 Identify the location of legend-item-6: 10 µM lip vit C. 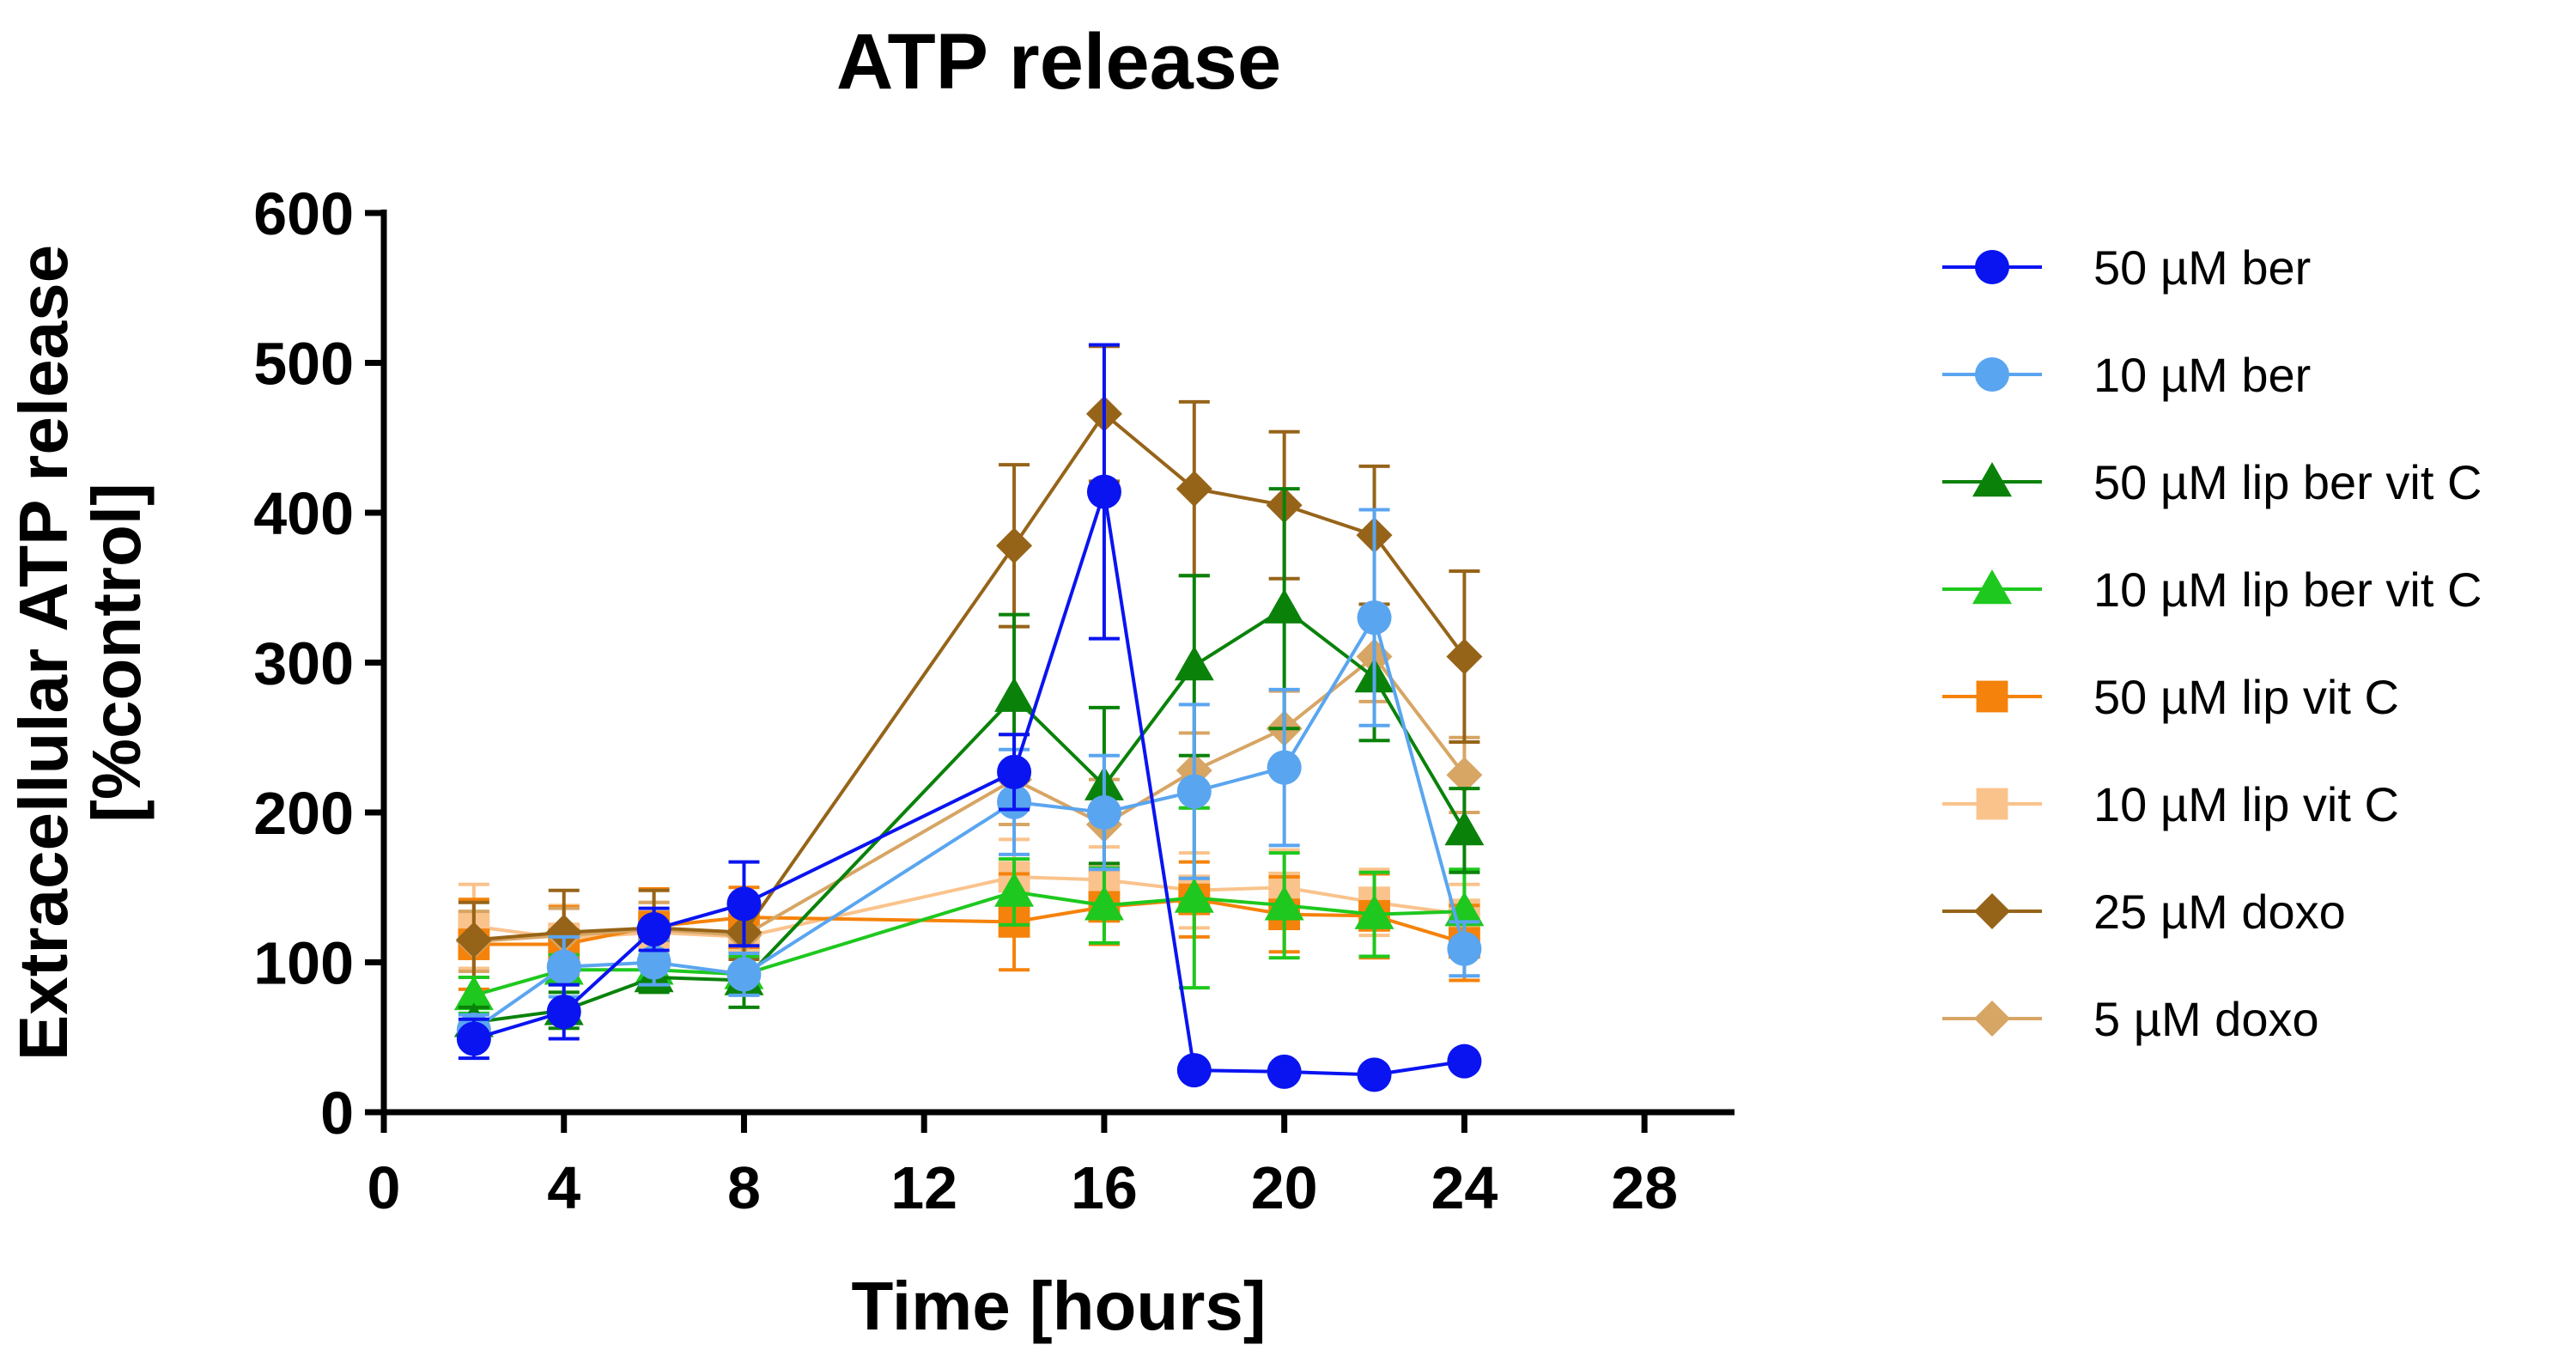
(2170, 804).